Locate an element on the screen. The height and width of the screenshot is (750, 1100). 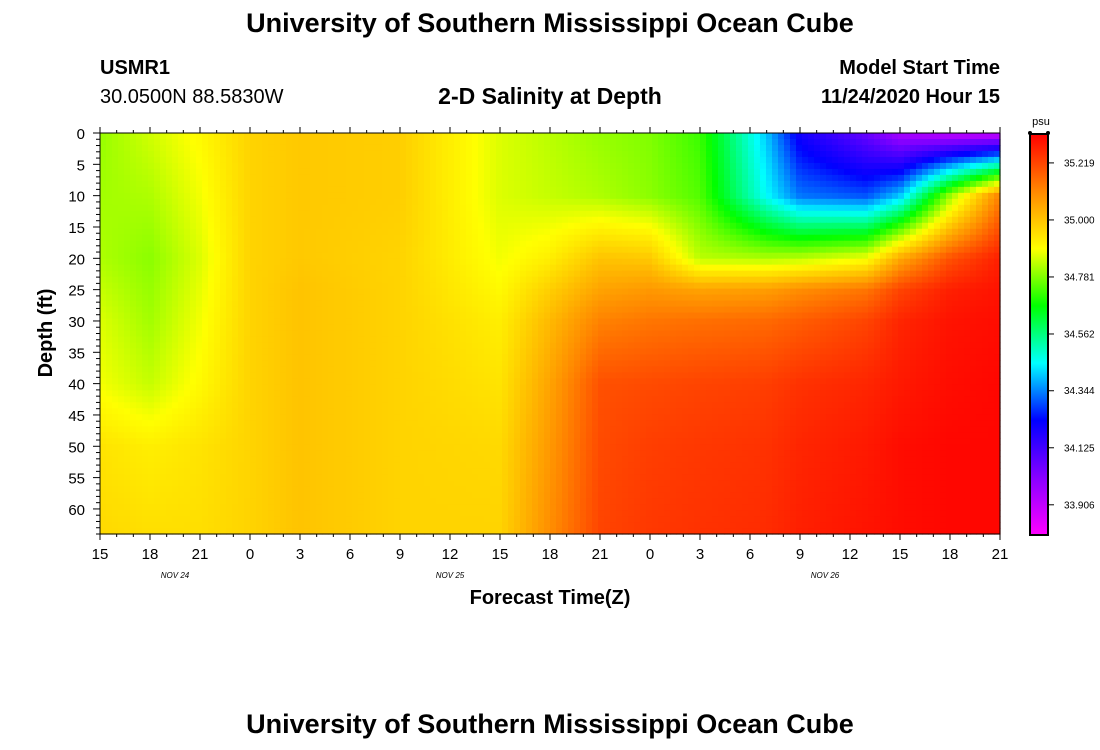
model-start-value: 11/24/2020 Hour 15 is located at coordinates (910, 97).